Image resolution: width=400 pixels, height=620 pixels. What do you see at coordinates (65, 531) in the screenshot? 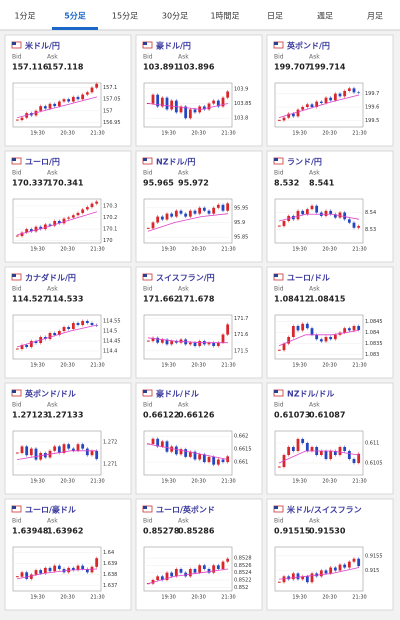
I see `ask-value: 1.63962` at bounding box center [65, 531].